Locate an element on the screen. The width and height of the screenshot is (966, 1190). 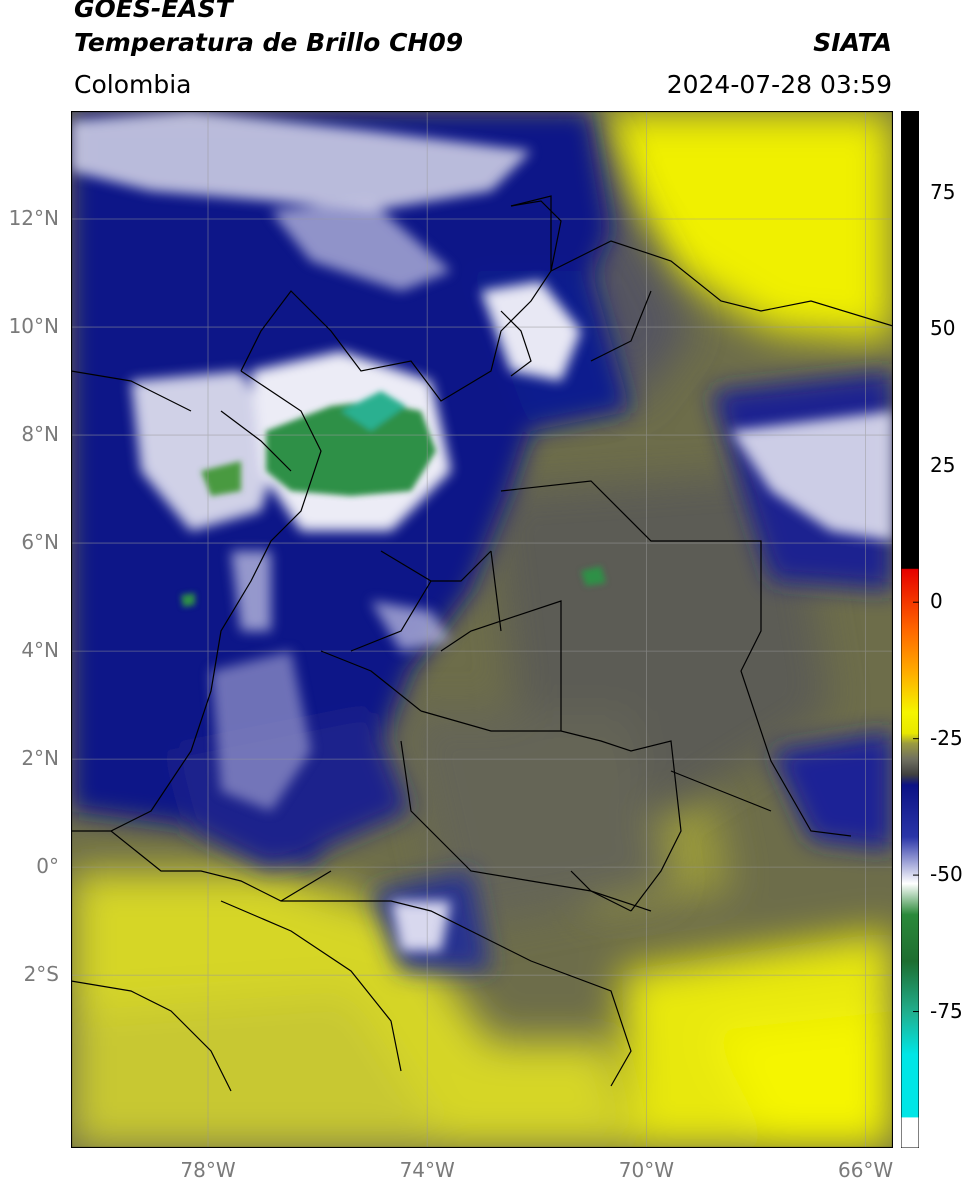
product-title: Temperatura de Brillo CH09 is located at coordinates (269, 42).